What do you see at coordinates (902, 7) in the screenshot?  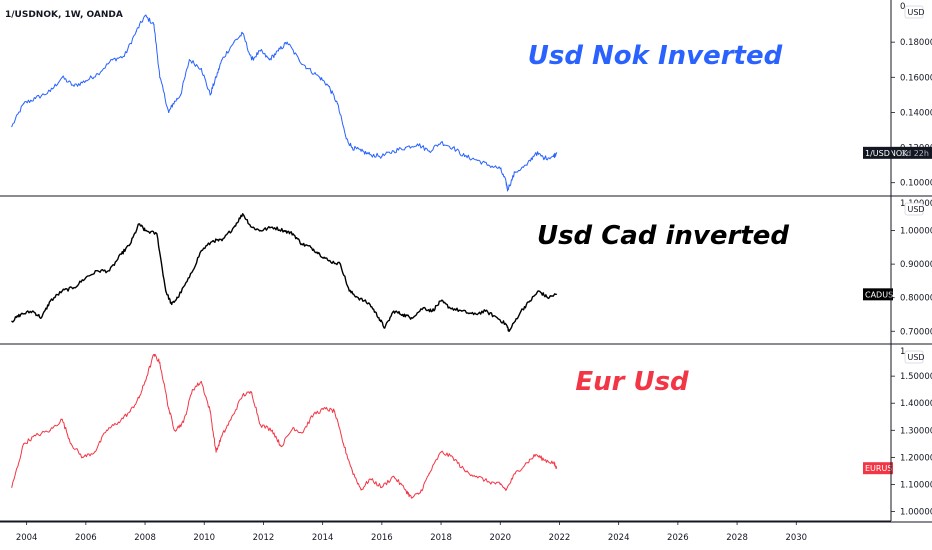 I see `y-top-label: 0` at bounding box center [902, 7].